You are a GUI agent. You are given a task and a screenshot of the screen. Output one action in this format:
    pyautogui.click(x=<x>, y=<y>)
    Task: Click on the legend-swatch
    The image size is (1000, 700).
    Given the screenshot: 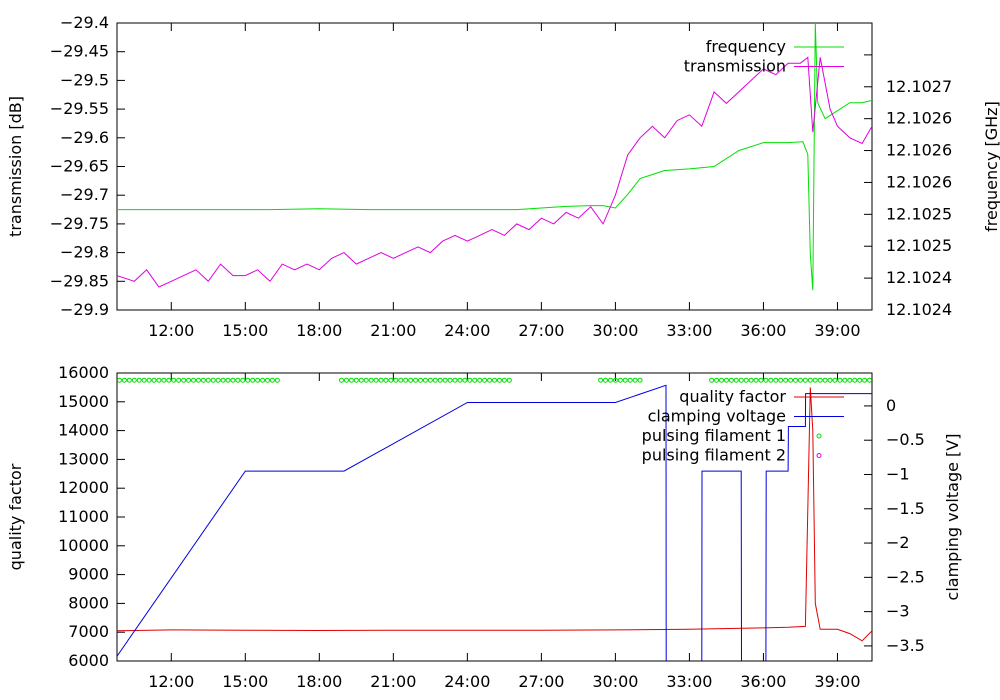 What is the action you would take?
    pyautogui.click(x=819, y=436)
    